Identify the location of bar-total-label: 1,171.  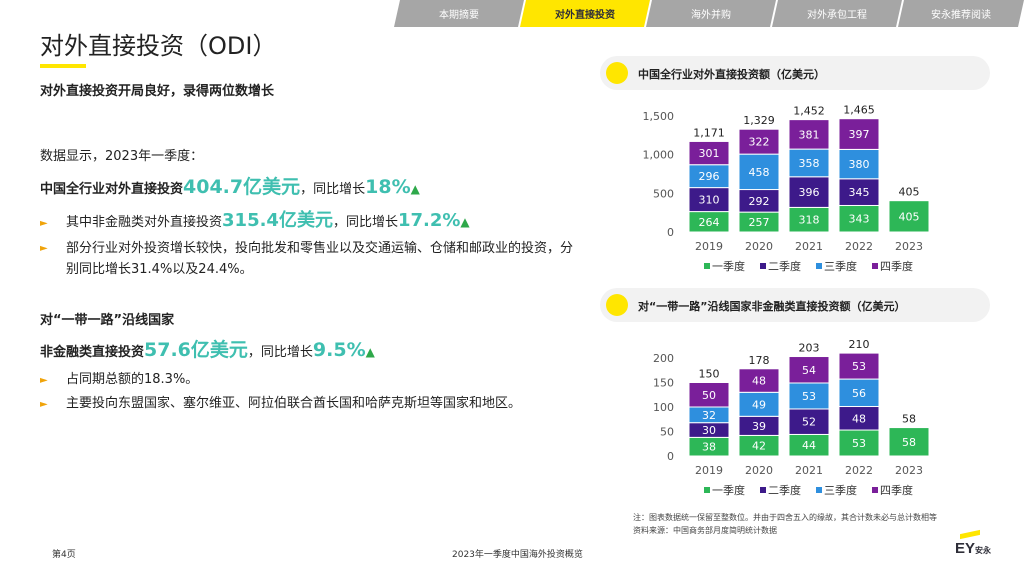
(709, 132).